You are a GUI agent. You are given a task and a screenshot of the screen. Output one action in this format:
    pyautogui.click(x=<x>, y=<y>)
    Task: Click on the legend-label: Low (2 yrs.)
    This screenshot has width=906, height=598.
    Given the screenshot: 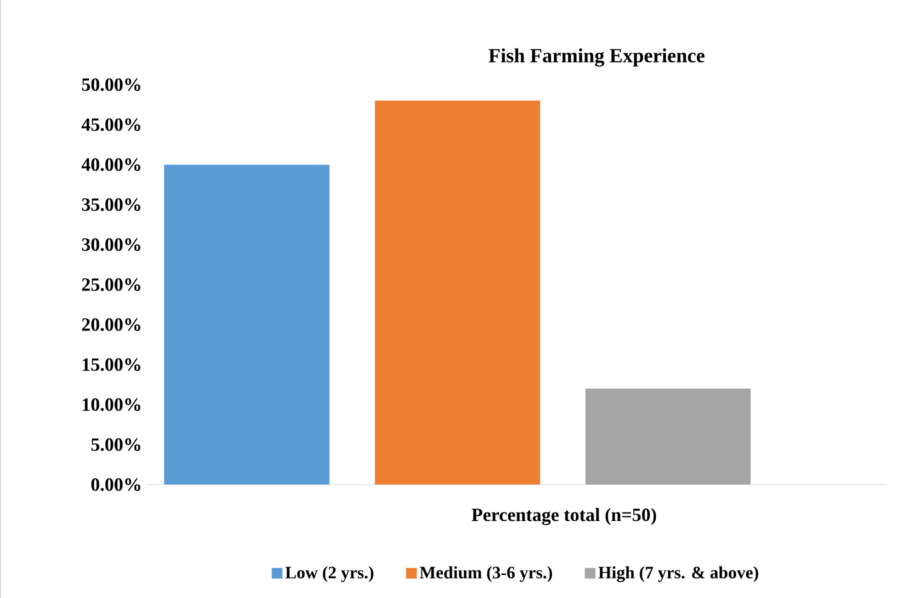 What is the action you would take?
    pyautogui.click(x=329, y=574)
    